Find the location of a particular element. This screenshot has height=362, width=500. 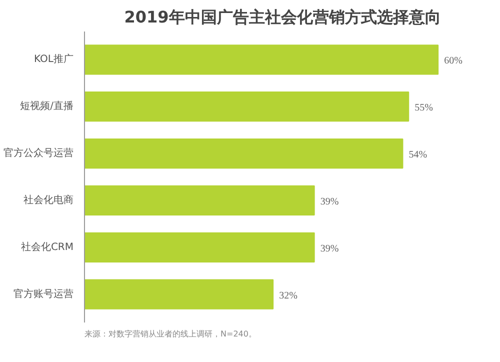

y-tick-label: 官方账号运营 is located at coordinates (44, 294).